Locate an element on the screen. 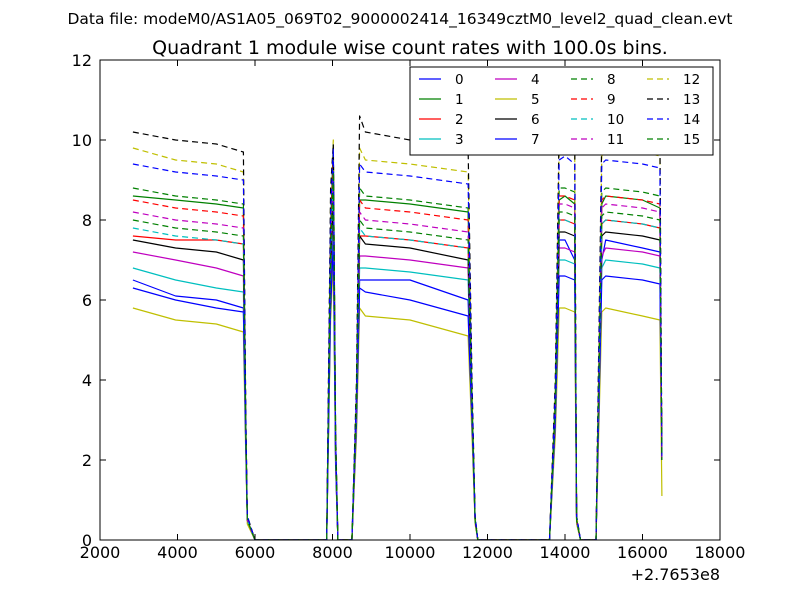 Image resolution: width=800 pixels, height=600 pixels. x-tick-label: 8000 is located at coordinates (332, 552).